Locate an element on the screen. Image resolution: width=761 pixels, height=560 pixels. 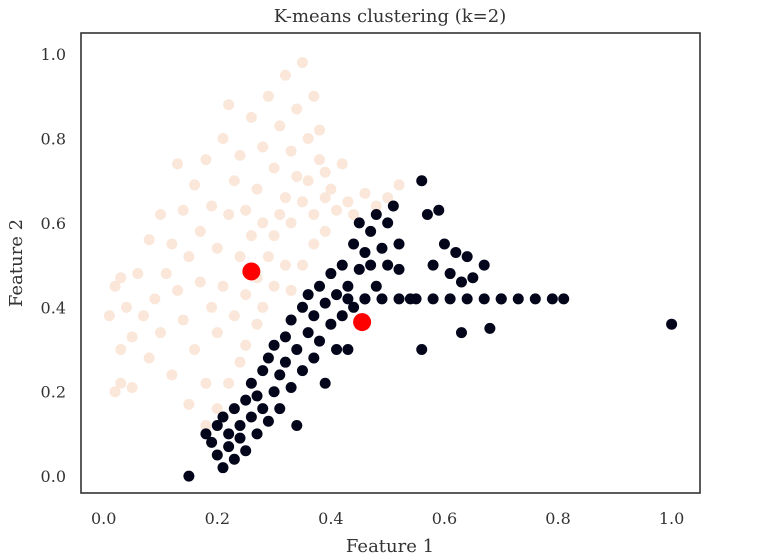
x-tick-label: 0.6 is located at coordinates (444, 518).